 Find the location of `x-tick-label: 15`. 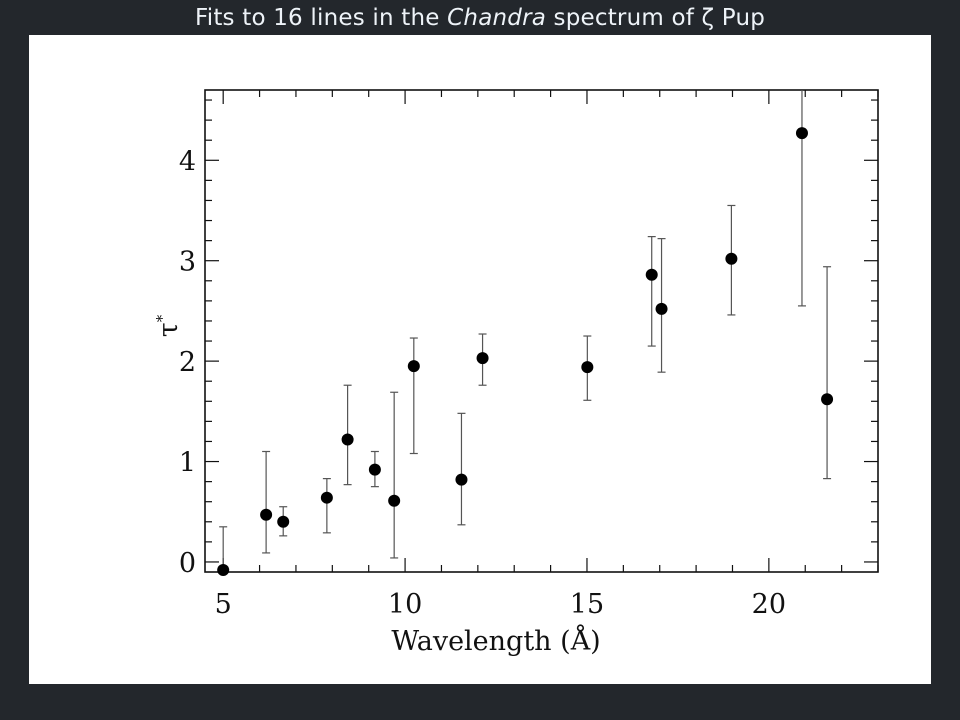

x-tick-label: 15 is located at coordinates (587, 604).